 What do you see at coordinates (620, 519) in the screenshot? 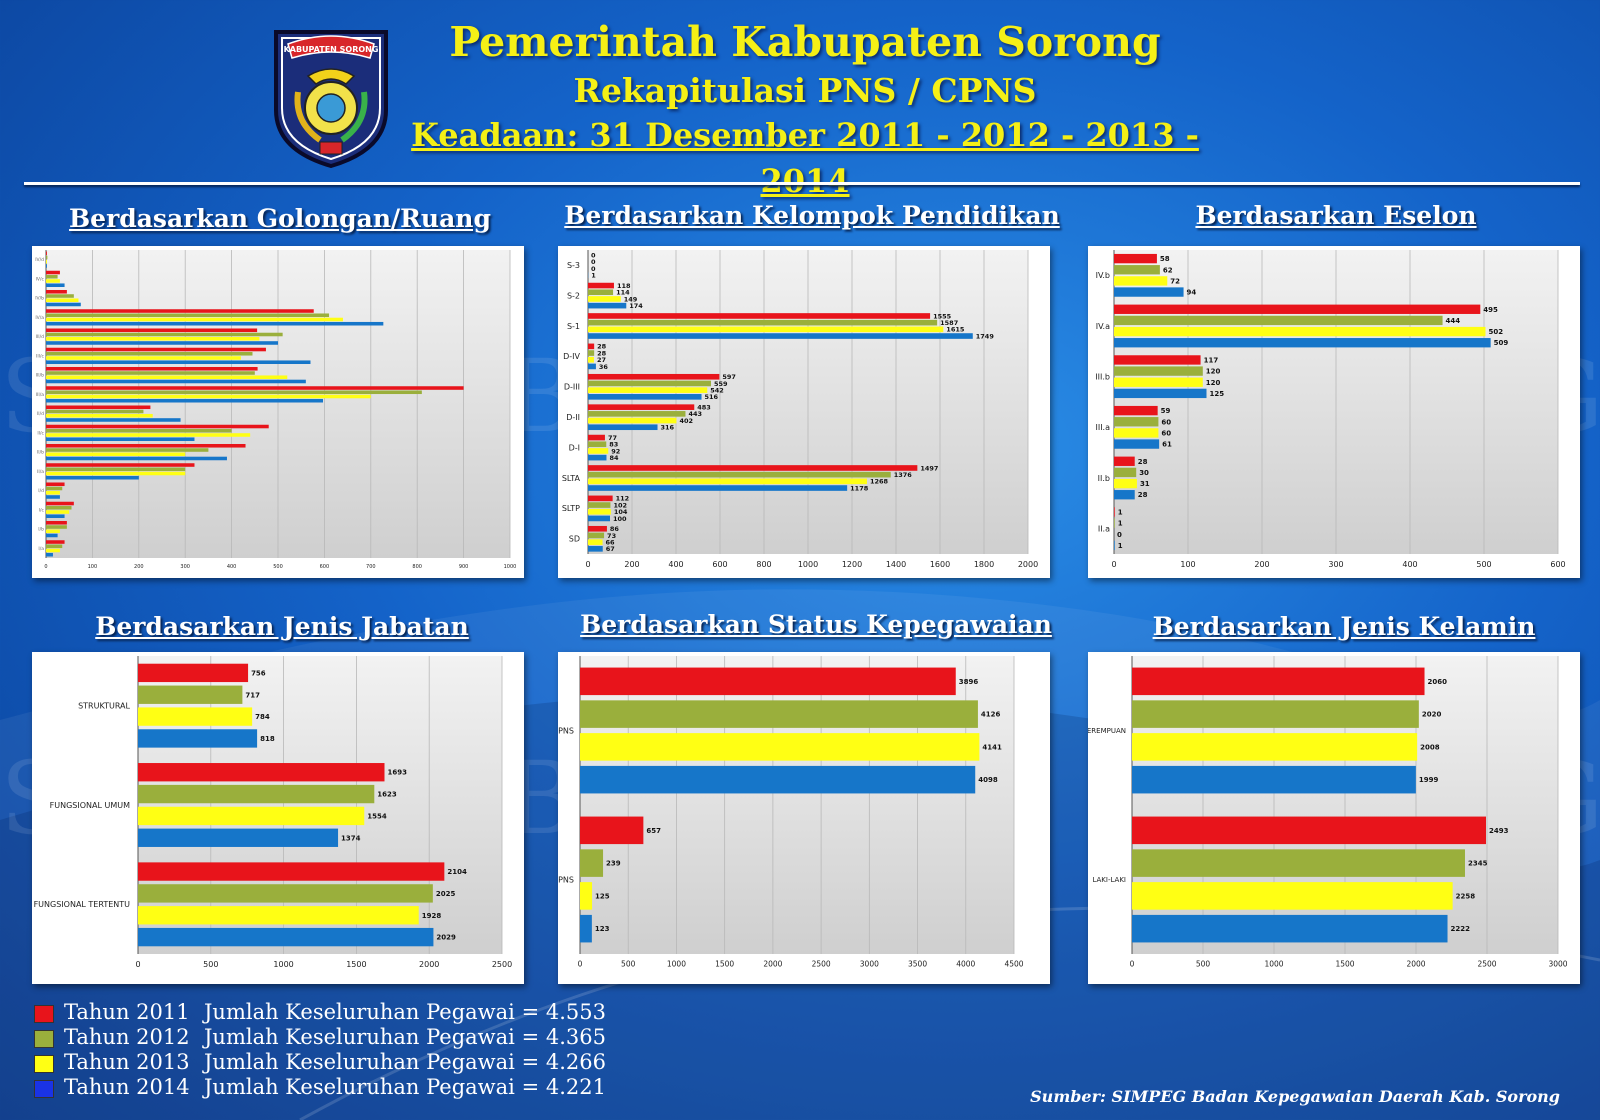
I see `value-label: 100` at bounding box center [620, 519].